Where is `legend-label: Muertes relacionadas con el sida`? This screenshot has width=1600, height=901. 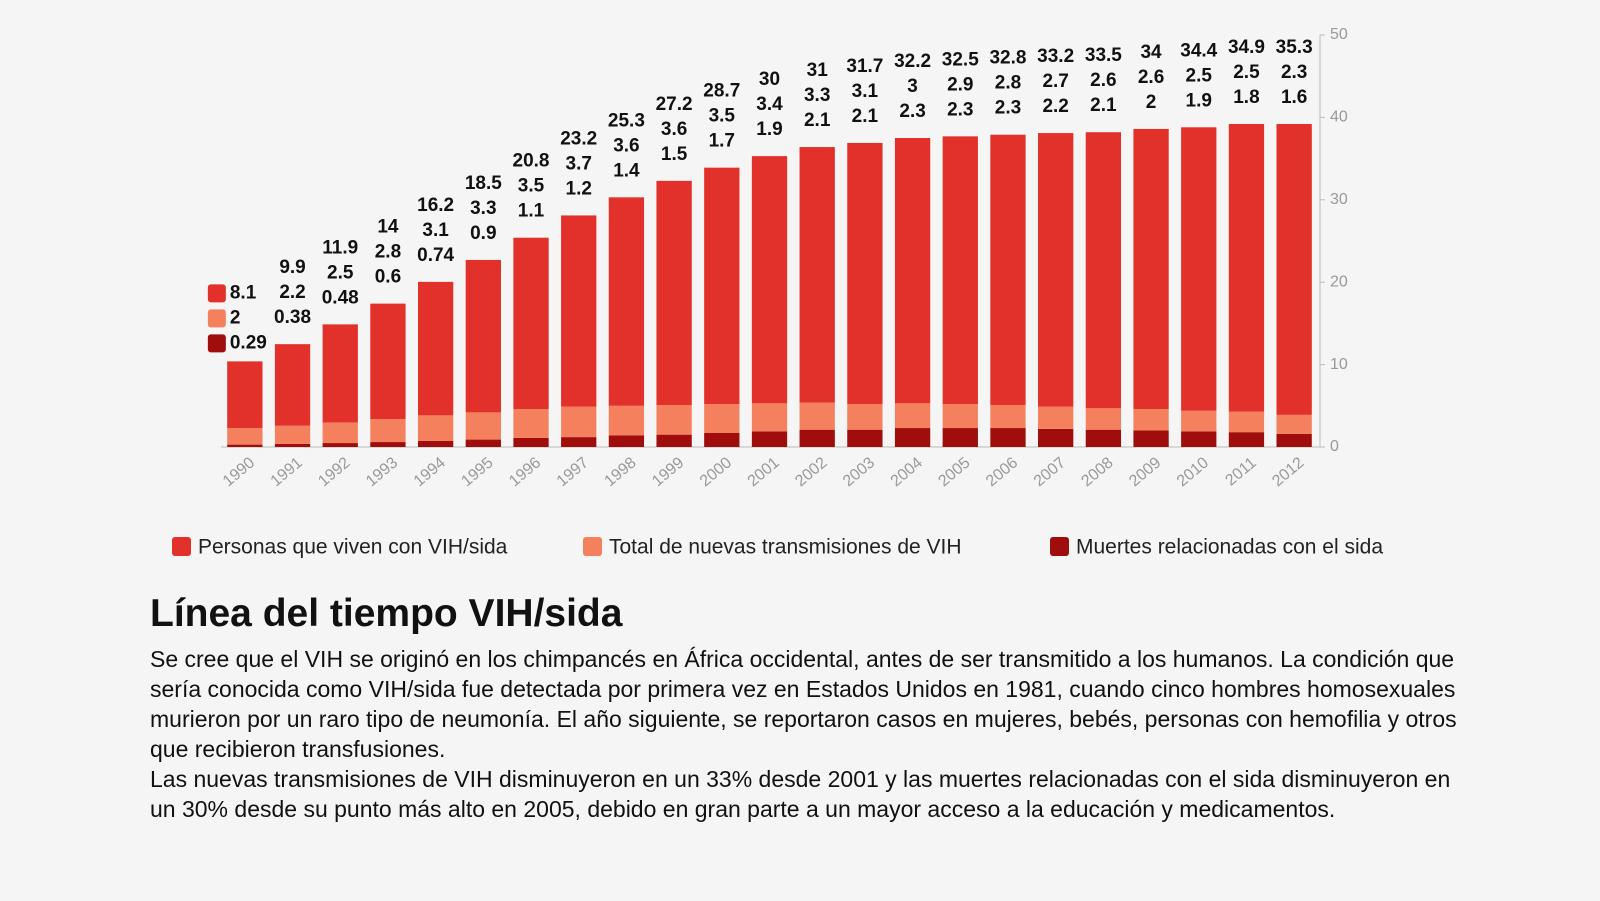
legend-label: Muertes relacionadas con el sida is located at coordinates (1229, 547).